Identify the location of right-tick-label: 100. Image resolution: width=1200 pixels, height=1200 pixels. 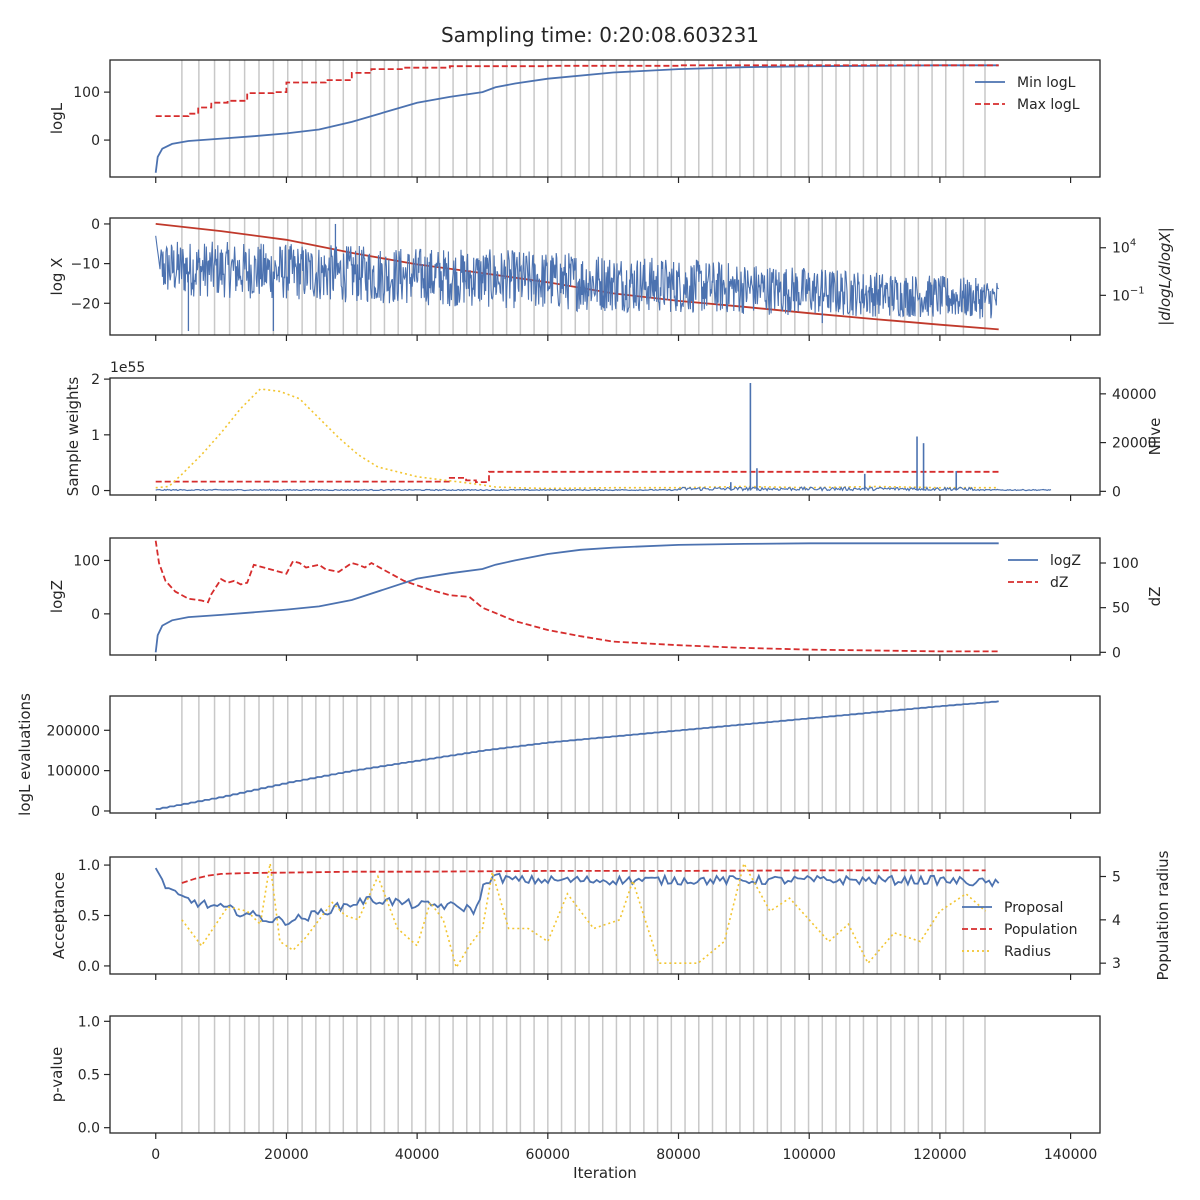
(1125, 564).